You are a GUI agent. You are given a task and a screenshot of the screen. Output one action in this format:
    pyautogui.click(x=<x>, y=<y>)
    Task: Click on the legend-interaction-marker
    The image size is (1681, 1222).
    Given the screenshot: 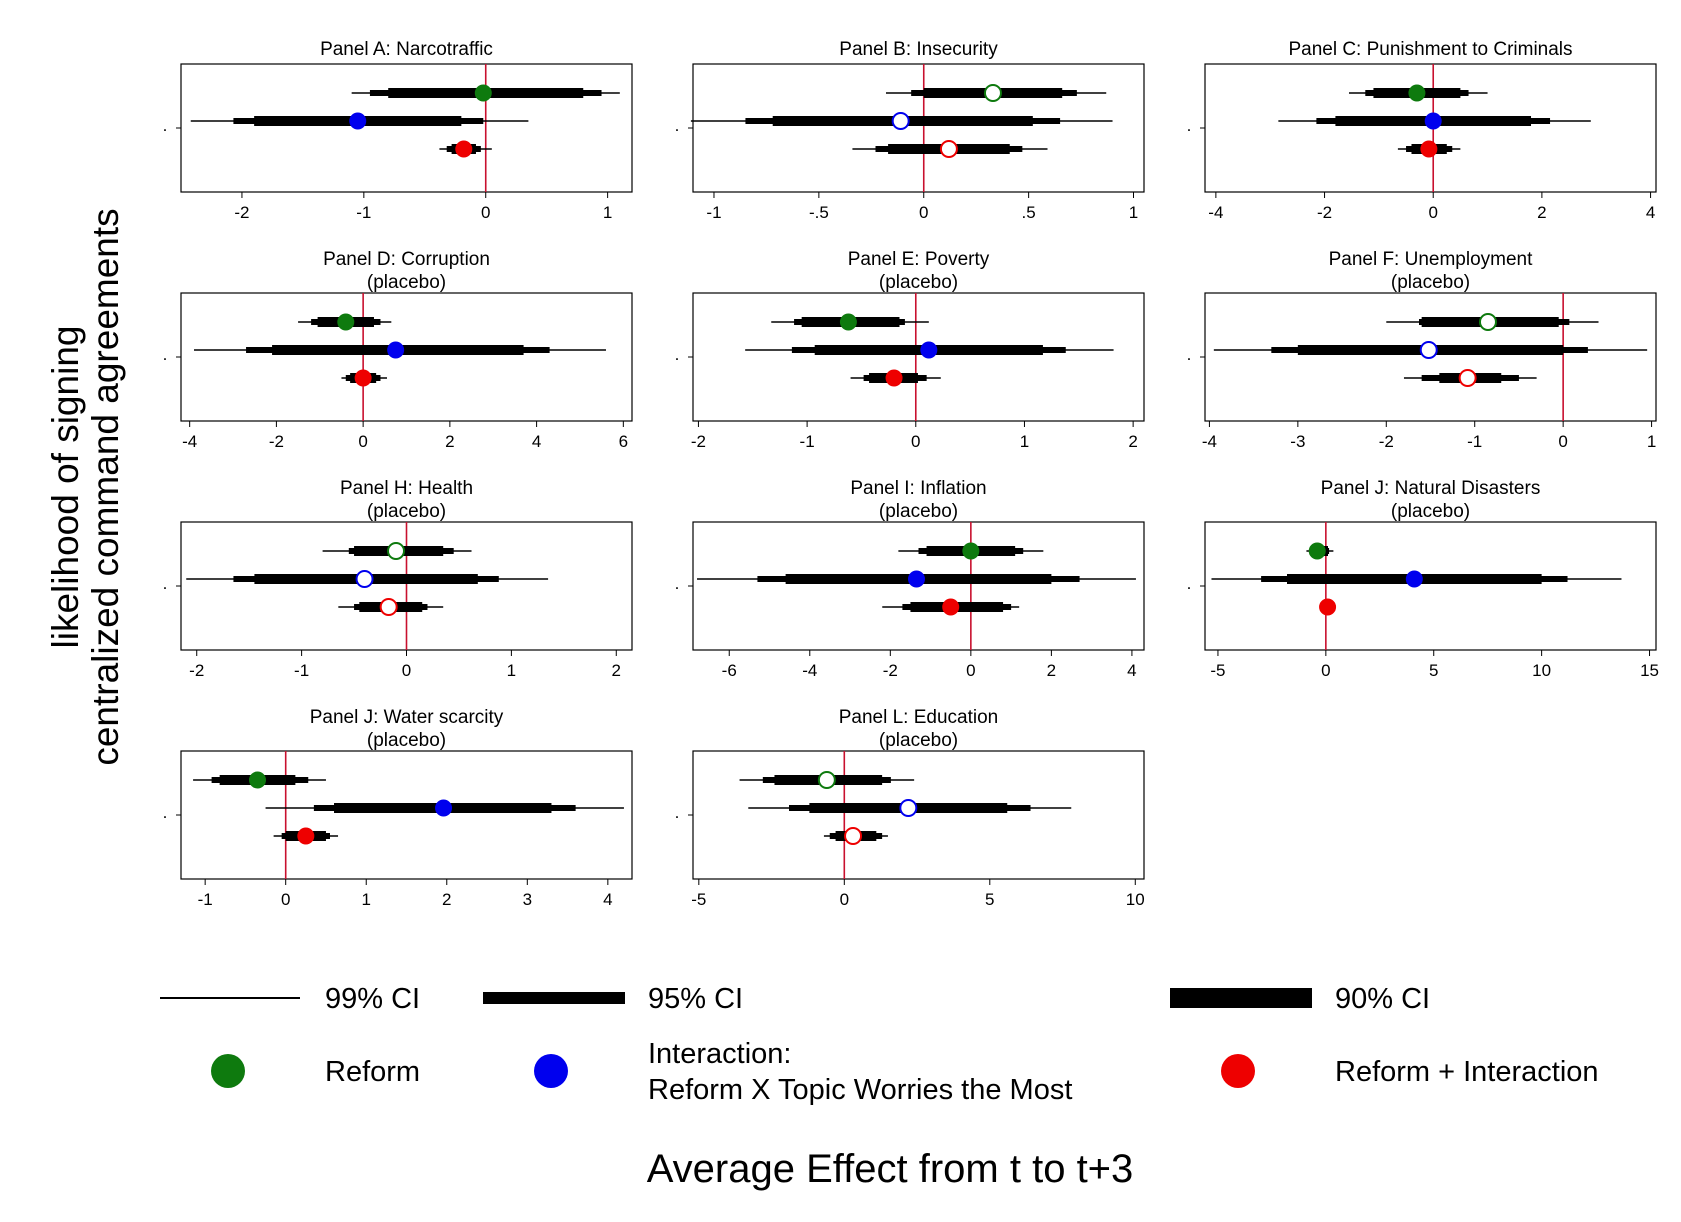 What is the action you would take?
    pyautogui.click(x=551, y=1071)
    